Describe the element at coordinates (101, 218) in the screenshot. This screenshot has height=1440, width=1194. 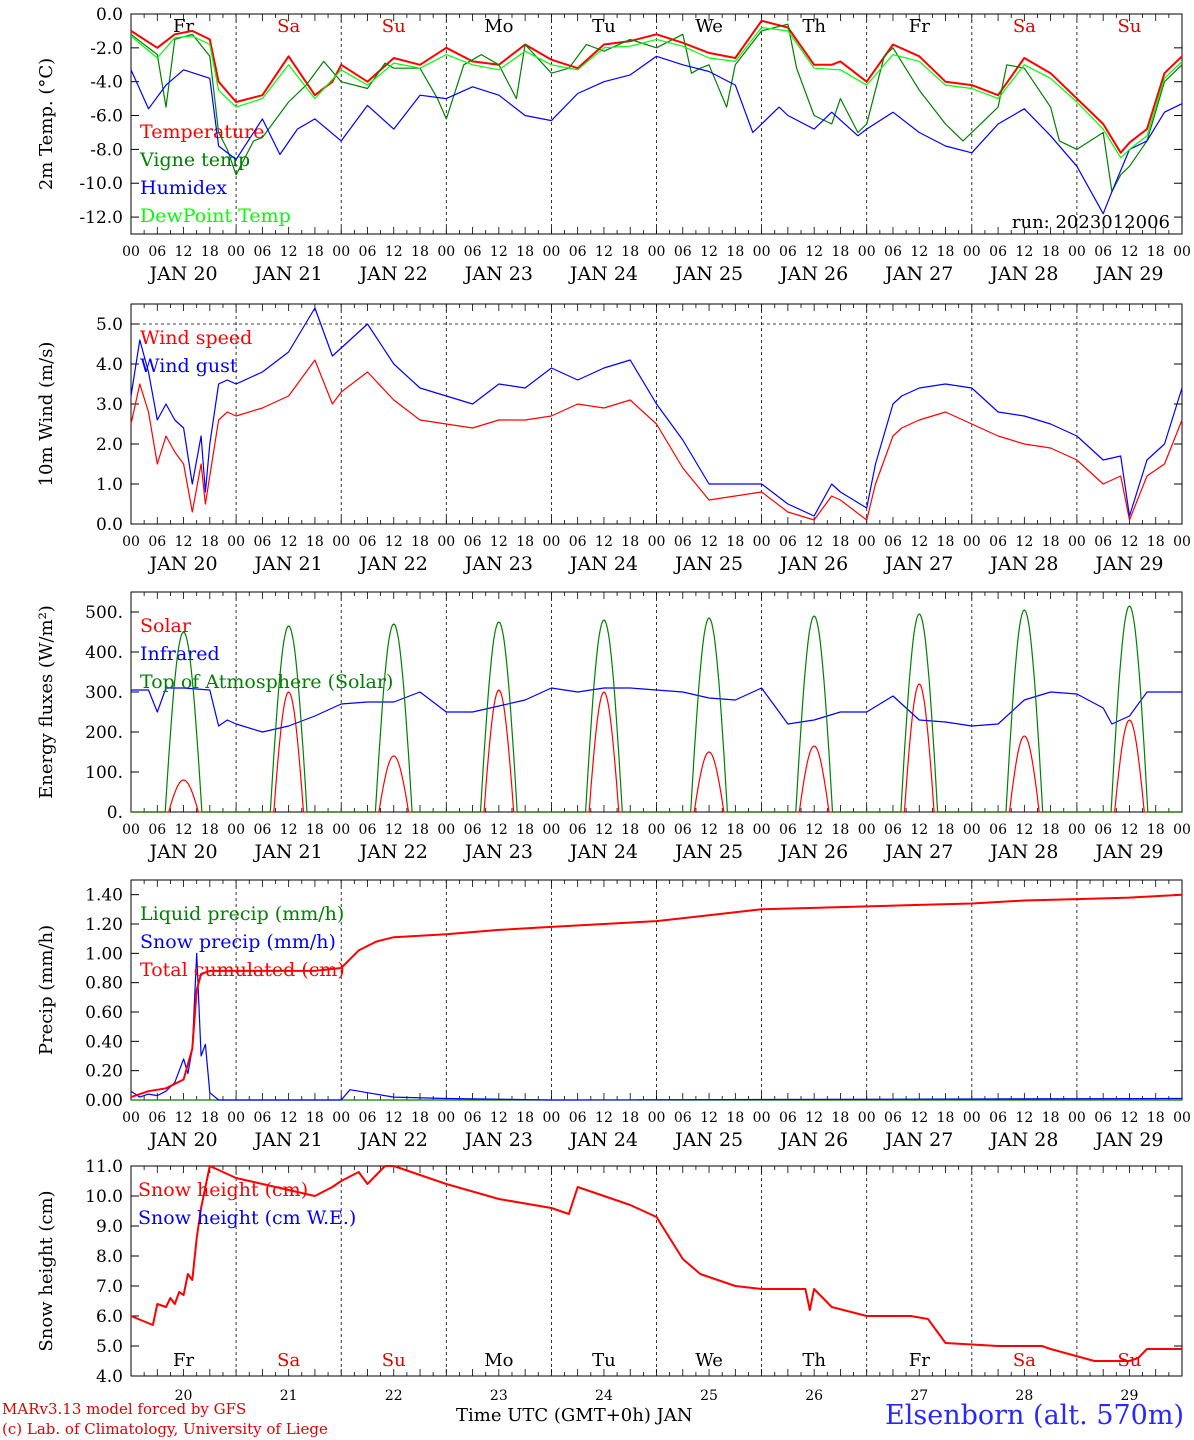
I see `y-tick-label: -12.0` at that location.